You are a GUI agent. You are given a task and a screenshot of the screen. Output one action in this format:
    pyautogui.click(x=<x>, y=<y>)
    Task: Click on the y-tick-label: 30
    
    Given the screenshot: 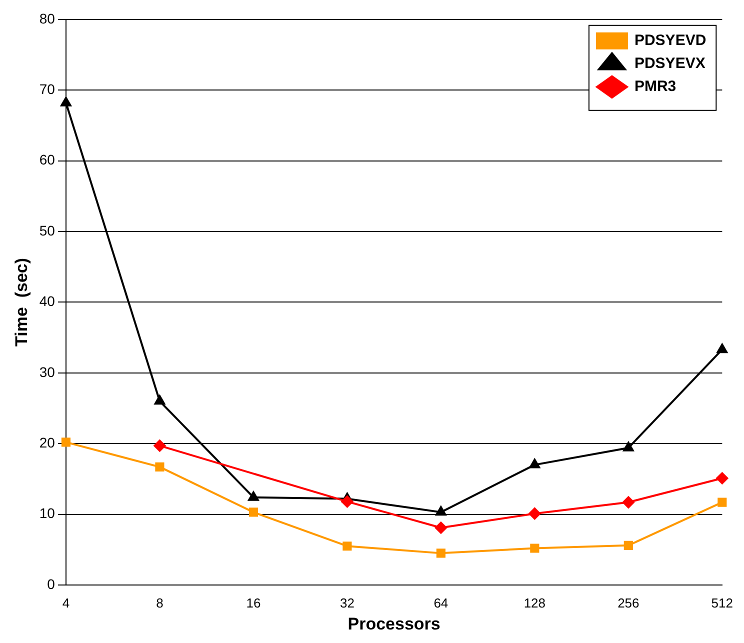 What is the action you would take?
    pyautogui.click(x=47, y=372)
    